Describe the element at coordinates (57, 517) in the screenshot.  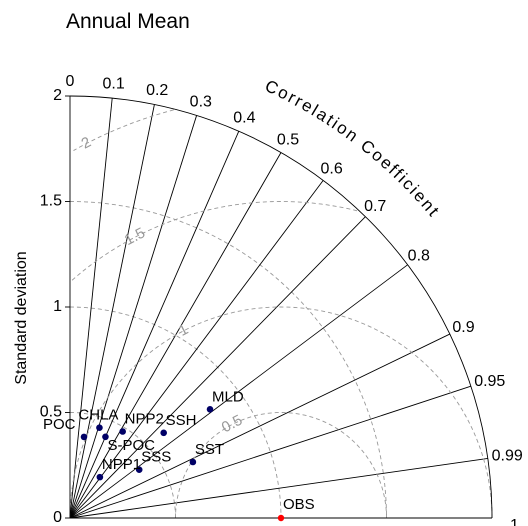
I see `std-tick-label: 0` at that location.